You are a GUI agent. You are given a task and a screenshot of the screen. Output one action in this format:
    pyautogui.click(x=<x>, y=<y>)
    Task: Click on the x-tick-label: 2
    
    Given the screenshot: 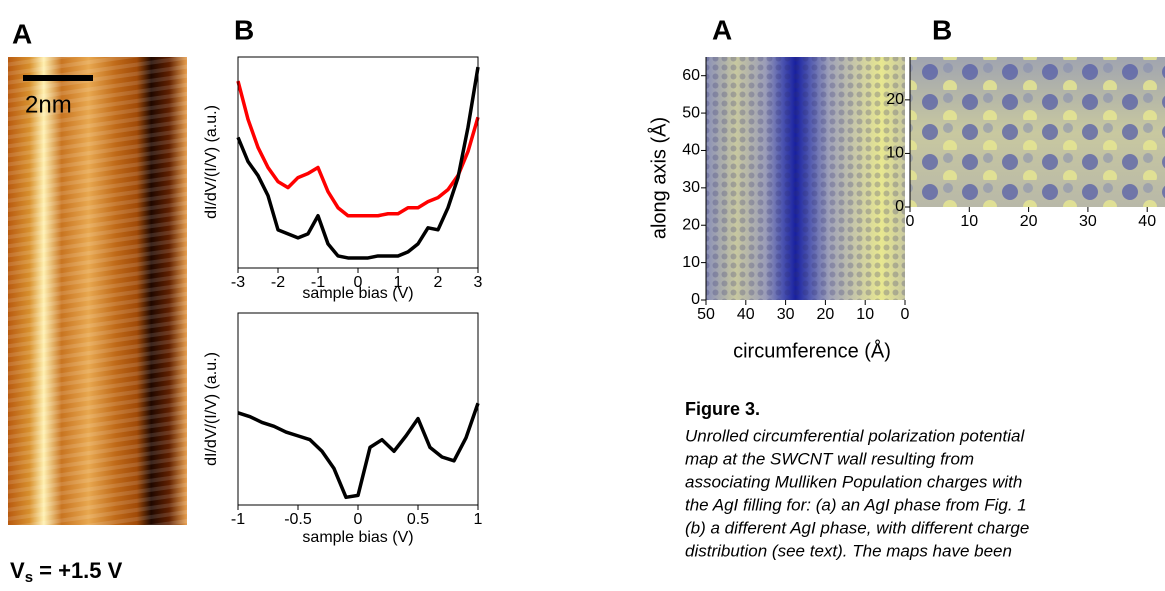 What is the action you would take?
    pyautogui.click(x=438, y=282)
    